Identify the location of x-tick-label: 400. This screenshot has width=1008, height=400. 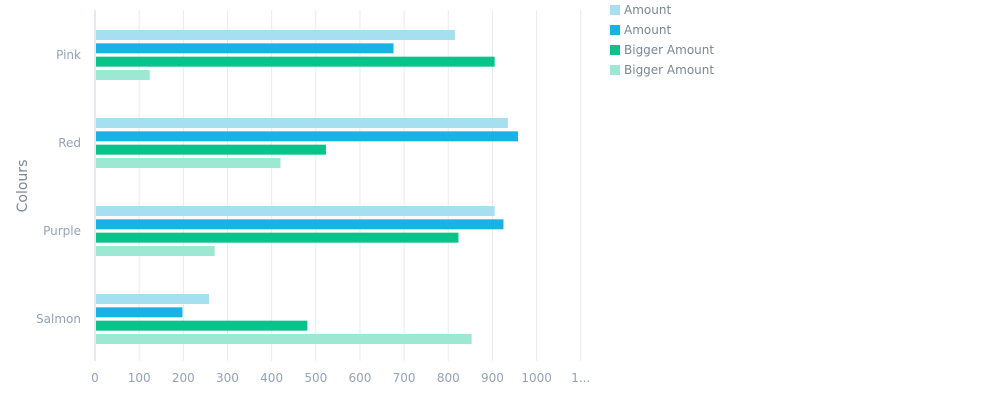
(271, 378).